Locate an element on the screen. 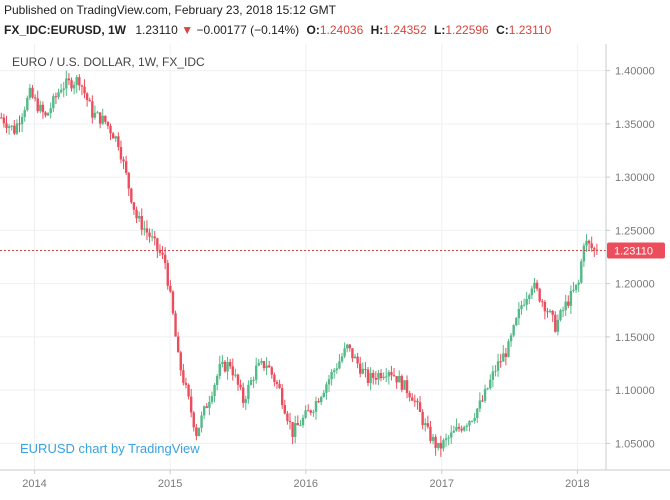  price-tick-label: 1.30000 is located at coordinates (635, 178).